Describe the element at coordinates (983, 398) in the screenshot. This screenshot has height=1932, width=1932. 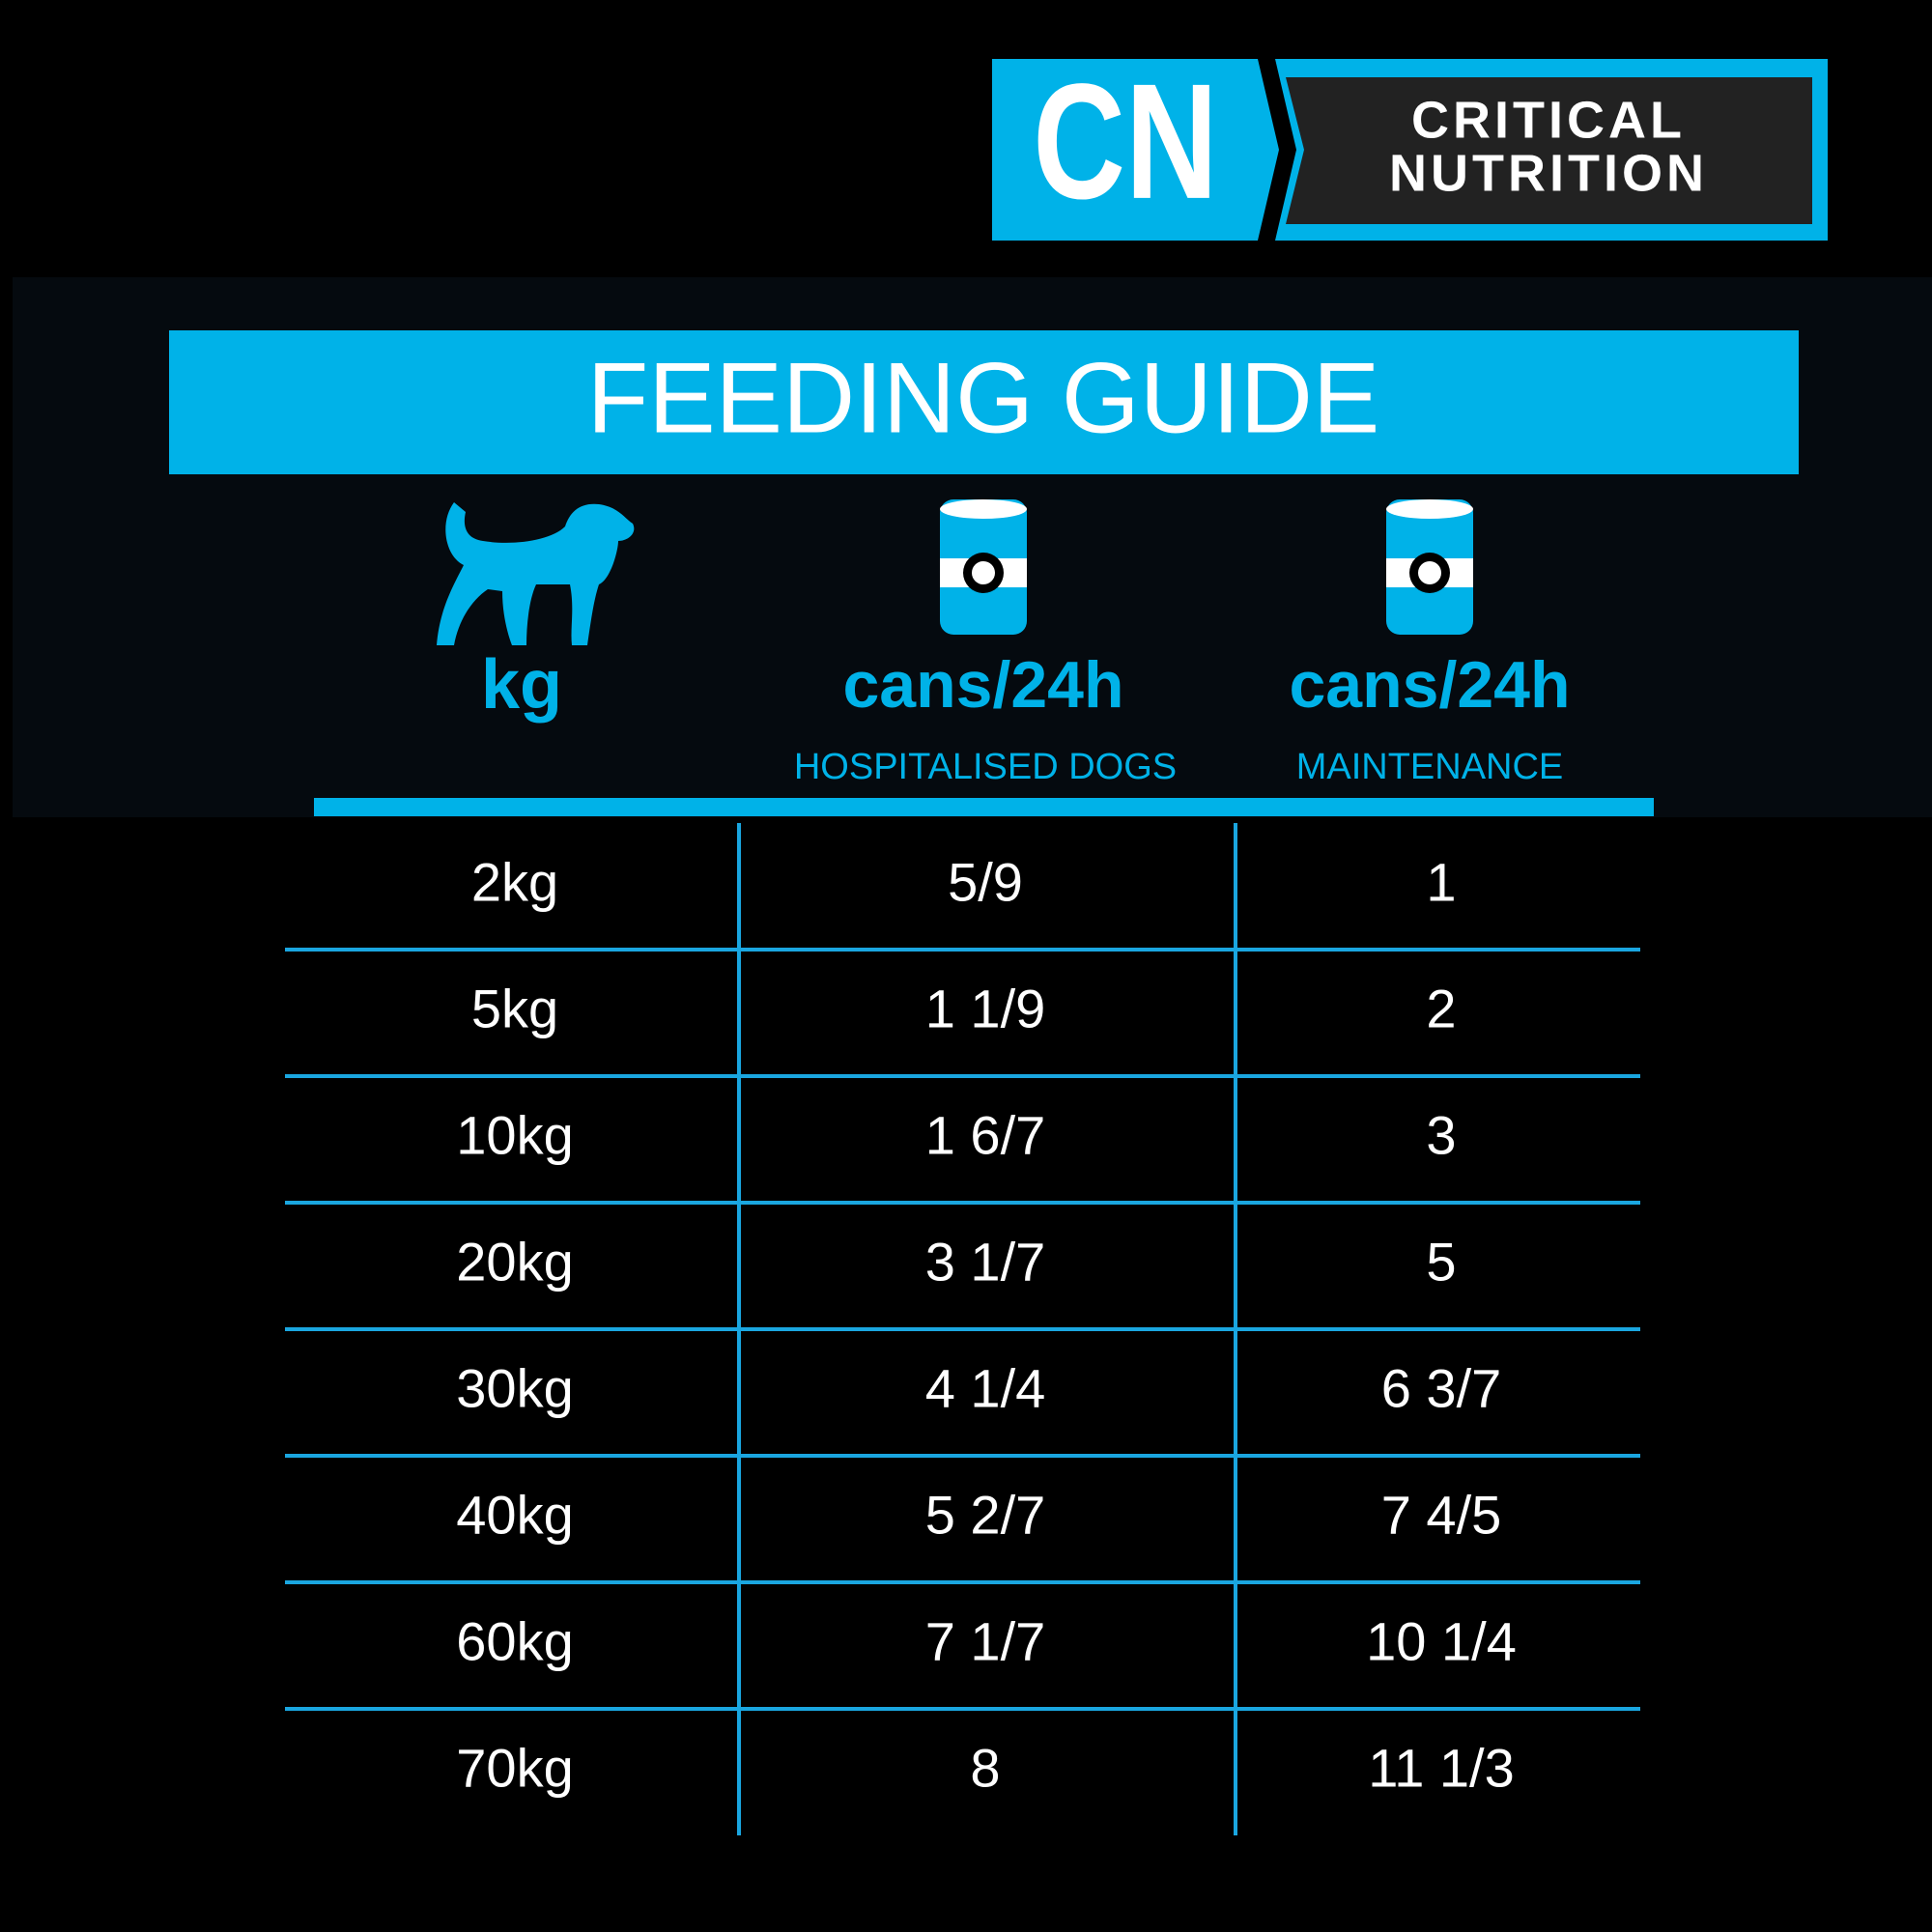
I see `title: FEEDING GUIDE` at that location.